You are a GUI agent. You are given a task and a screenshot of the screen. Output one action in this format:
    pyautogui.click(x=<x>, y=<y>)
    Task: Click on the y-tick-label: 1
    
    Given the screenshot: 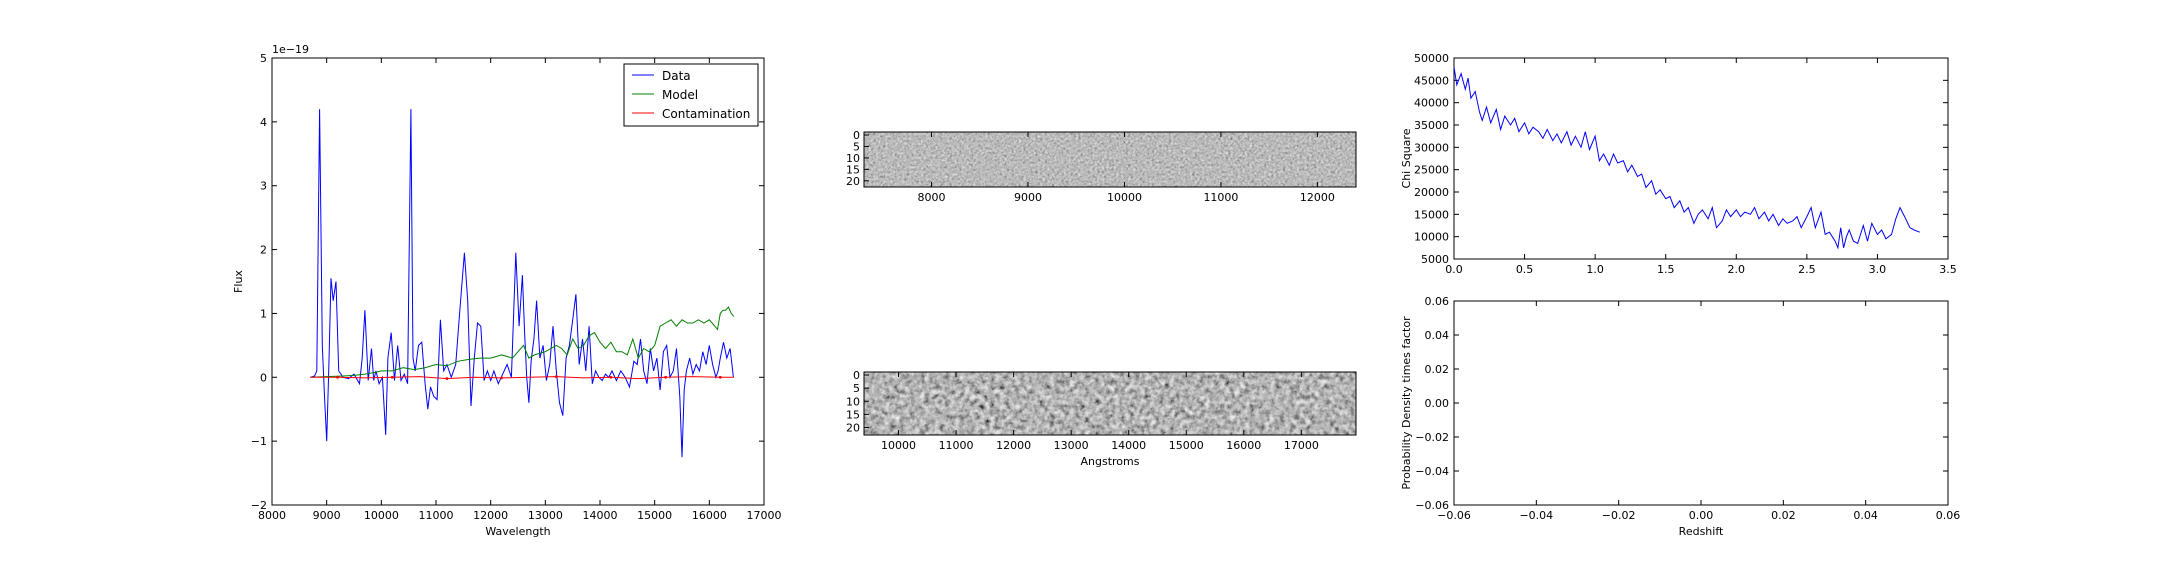 What is the action you would take?
    pyautogui.click(x=263, y=313)
    